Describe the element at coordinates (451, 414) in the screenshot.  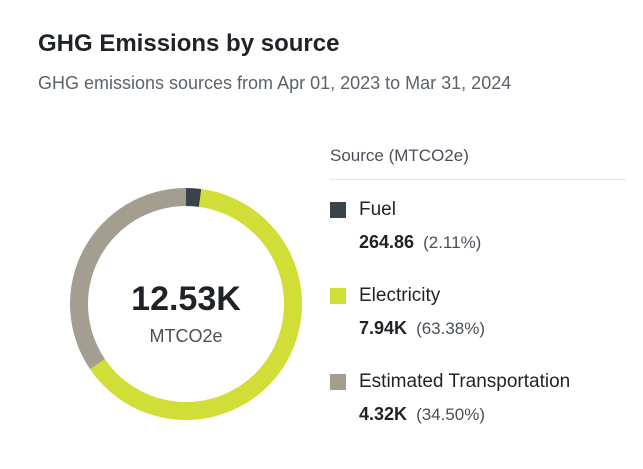
I see `legend-percent: (34.50%)` at that location.